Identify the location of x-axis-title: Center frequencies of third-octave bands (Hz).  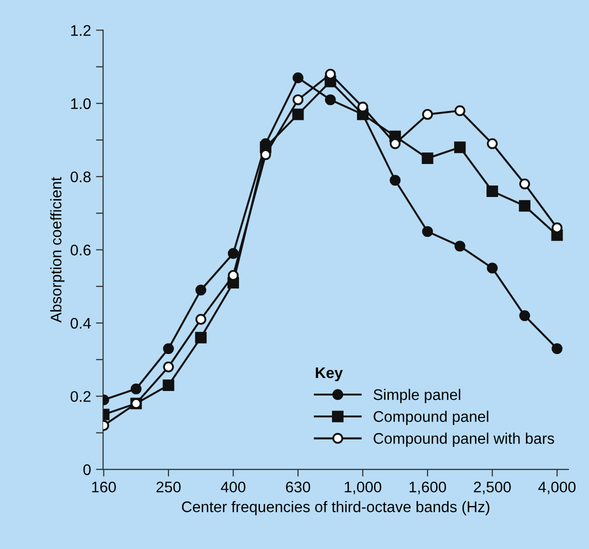
(336, 508).